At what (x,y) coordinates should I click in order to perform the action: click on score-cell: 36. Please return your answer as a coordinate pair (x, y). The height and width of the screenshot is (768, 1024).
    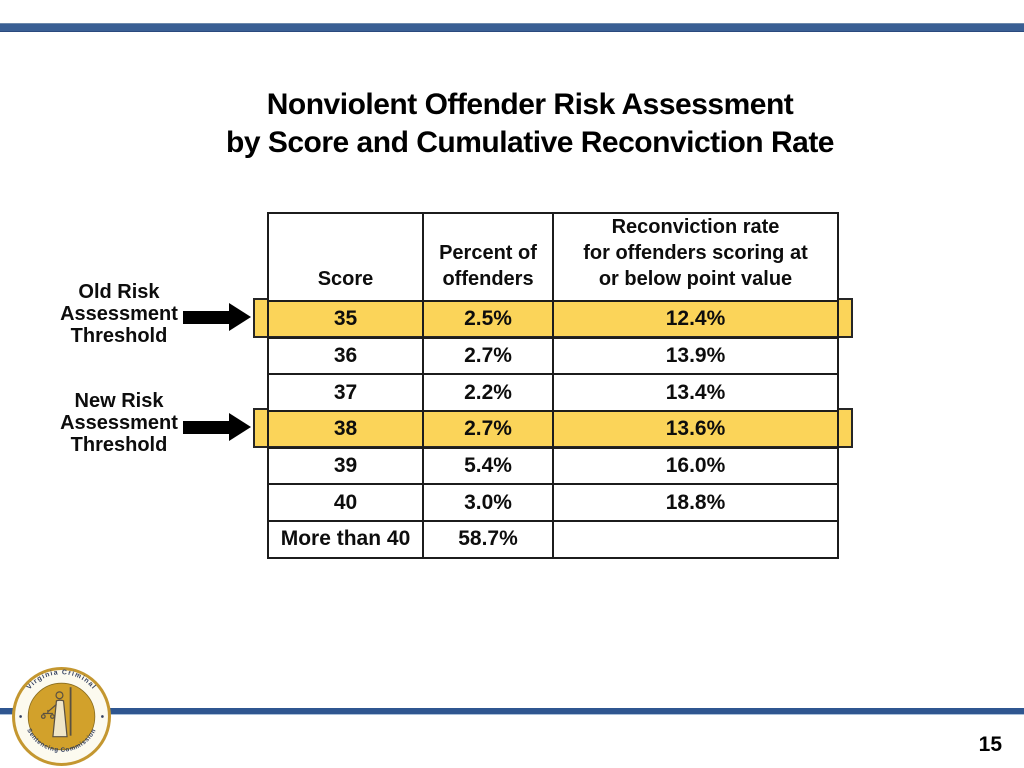
    Looking at the image, I should click on (345, 356).